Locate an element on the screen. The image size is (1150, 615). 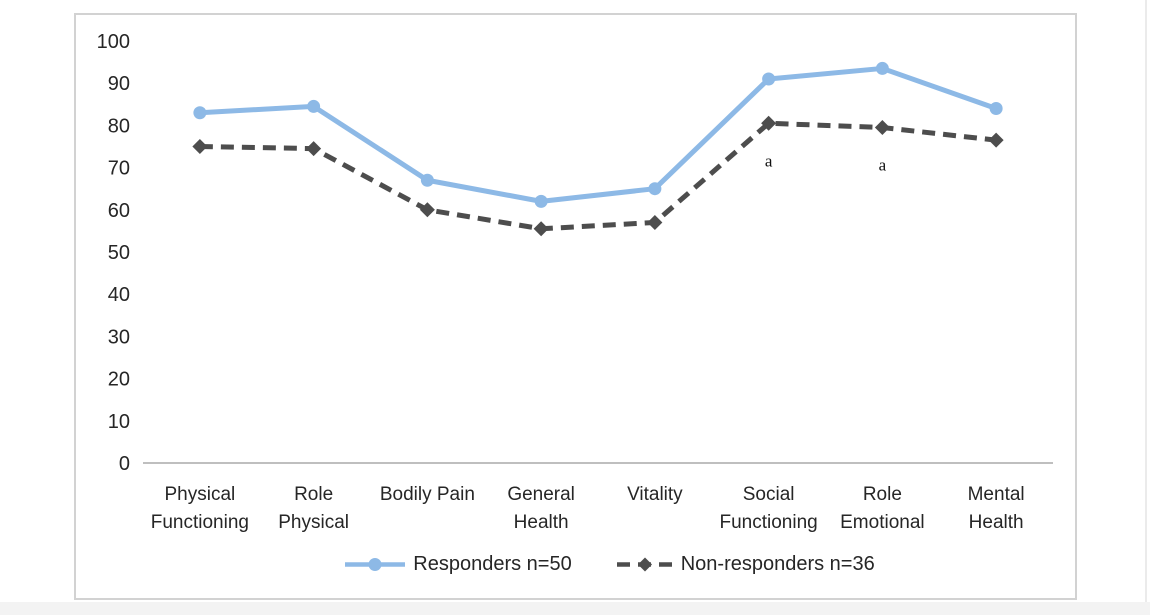
y-axis-tick-label: 100 is located at coordinates (113, 42).